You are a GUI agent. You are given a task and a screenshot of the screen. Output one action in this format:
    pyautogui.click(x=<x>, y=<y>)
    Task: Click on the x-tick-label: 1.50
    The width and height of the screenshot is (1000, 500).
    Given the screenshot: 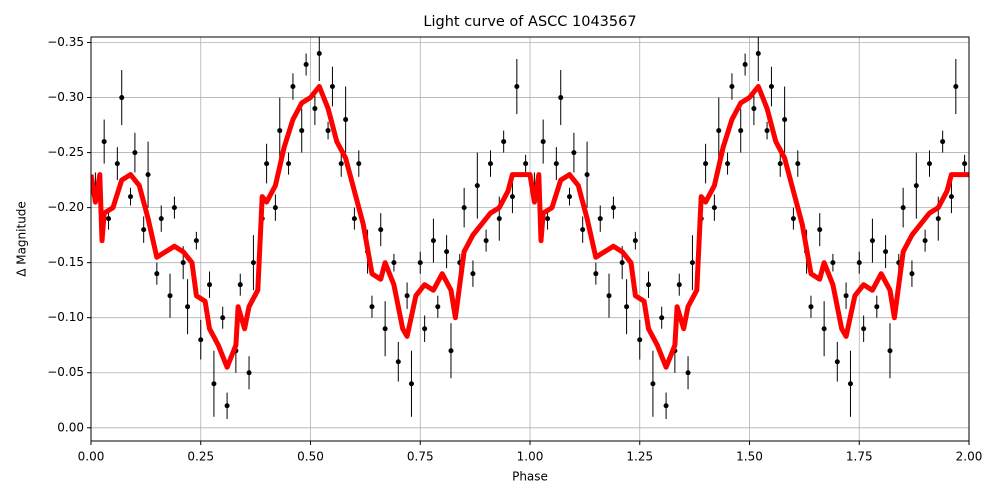 What is the action you would take?
    pyautogui.click(x=749, y=457)
    